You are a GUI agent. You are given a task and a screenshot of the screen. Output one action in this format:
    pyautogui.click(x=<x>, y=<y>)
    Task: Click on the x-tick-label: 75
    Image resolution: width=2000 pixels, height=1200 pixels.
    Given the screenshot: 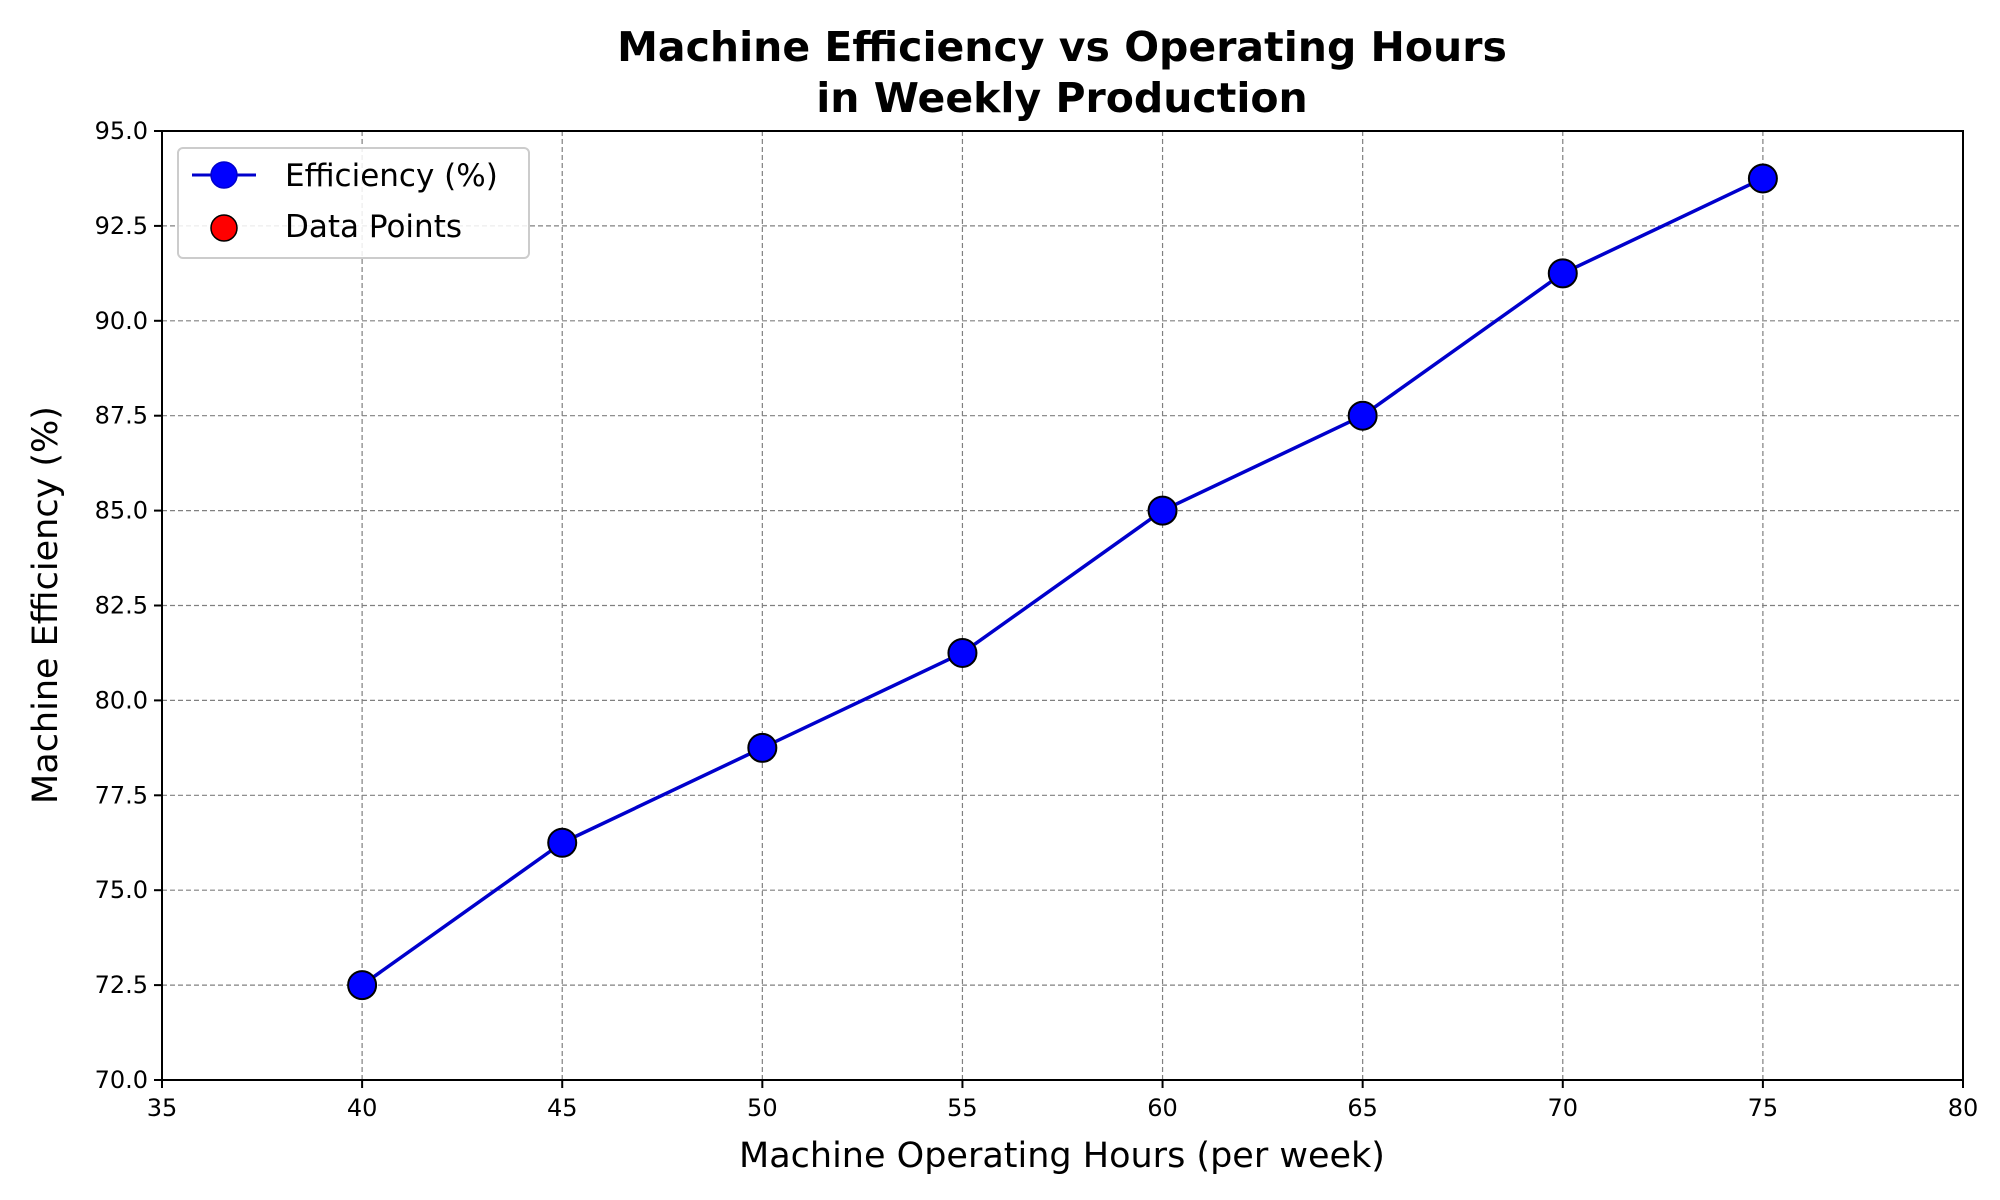 What is the action you would take?
    pyautogui.click(x=1763, y=1108)
    